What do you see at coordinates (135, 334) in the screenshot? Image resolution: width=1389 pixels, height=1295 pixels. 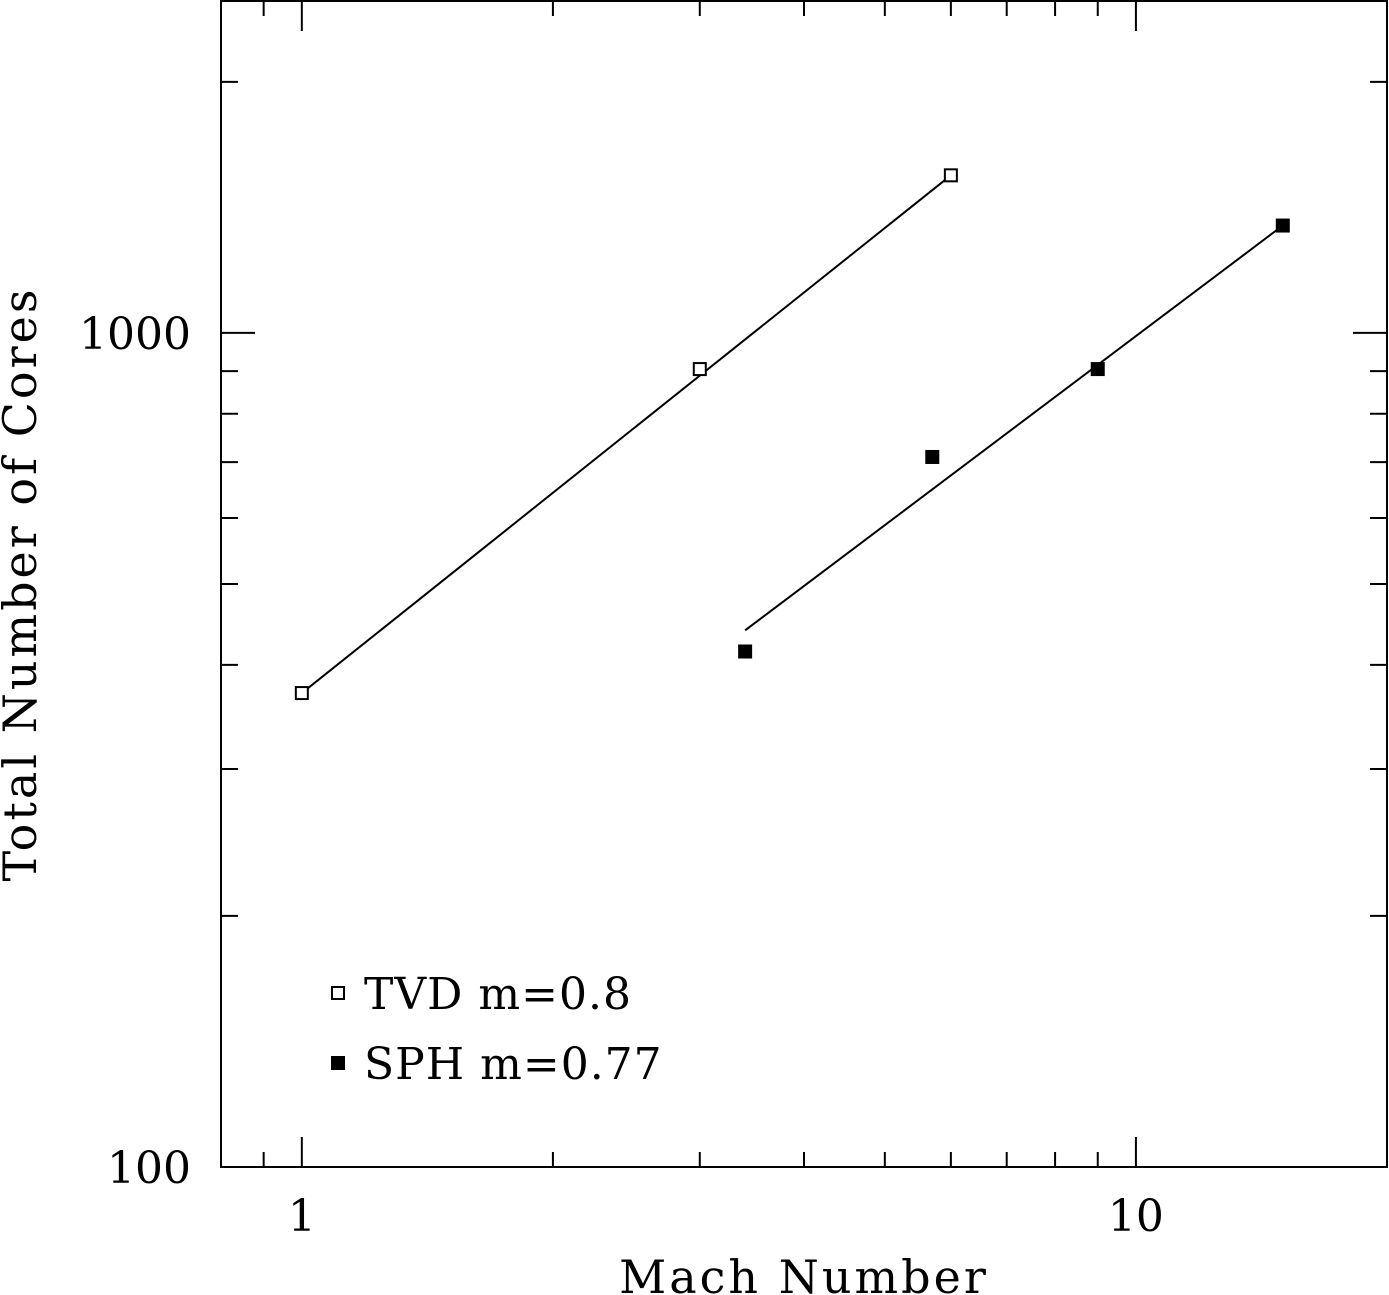 I see `y-tick-label: 1000` at bounding box center [135, 334].